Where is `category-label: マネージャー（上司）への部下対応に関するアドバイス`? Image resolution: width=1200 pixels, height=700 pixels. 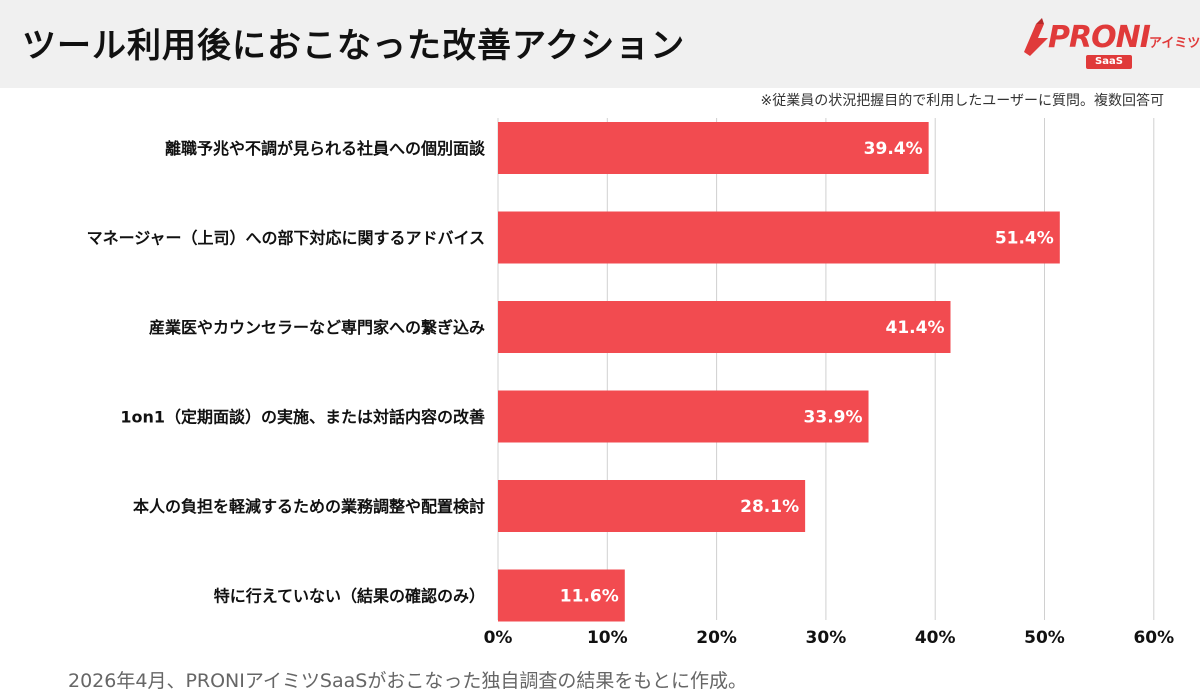
category-label: マネージャー（上司）への部下対応に関するアドバイス is located at coordinates (286, 238).